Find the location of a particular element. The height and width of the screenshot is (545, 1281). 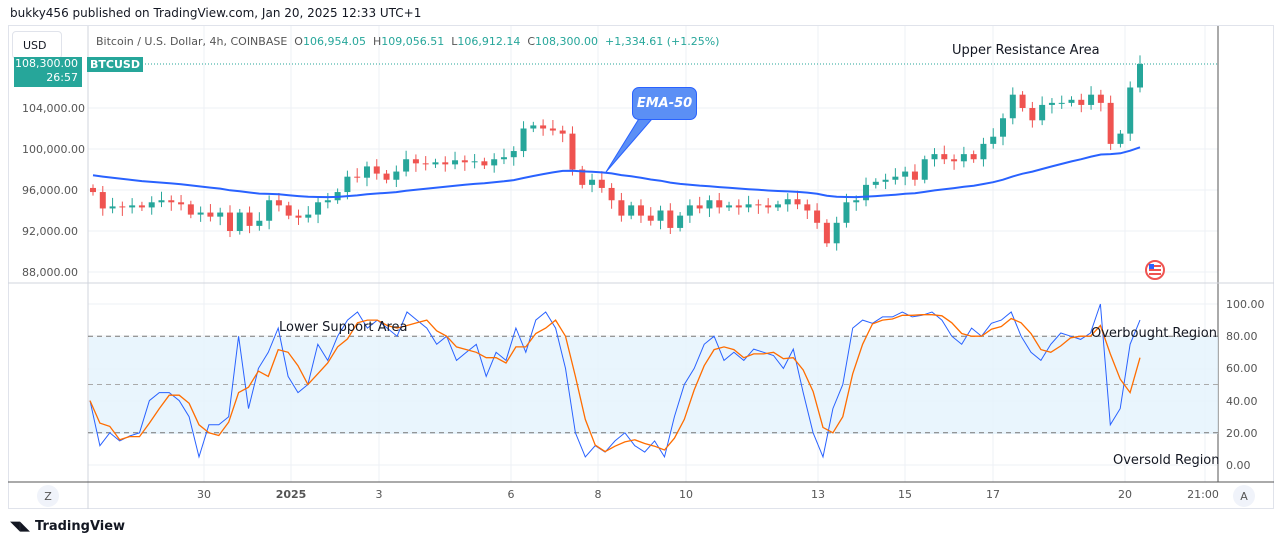

annotation-overbought: Overbought Region is located at coordinates (1154, 333).